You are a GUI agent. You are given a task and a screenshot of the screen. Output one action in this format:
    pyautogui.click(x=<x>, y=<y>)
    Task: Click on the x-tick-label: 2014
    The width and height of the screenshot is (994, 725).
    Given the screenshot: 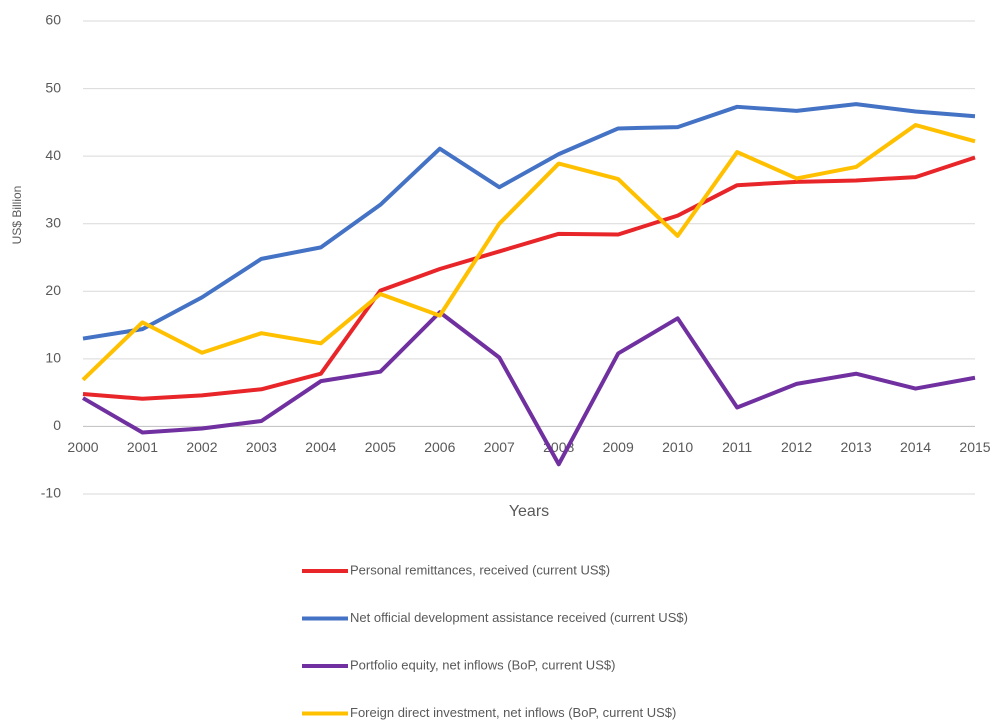 What is the action you would take?
    pyautogui.click(x=915, y=447)
    